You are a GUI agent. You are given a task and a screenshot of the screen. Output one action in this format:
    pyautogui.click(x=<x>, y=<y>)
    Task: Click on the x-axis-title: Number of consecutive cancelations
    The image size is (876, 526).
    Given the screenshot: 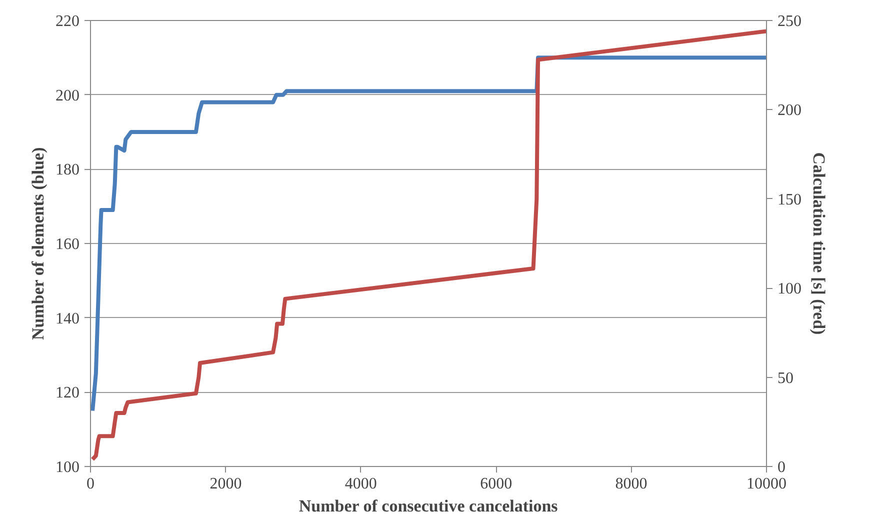 What is the action you would take?
    pyautogui.click(x=428, y=506)
    